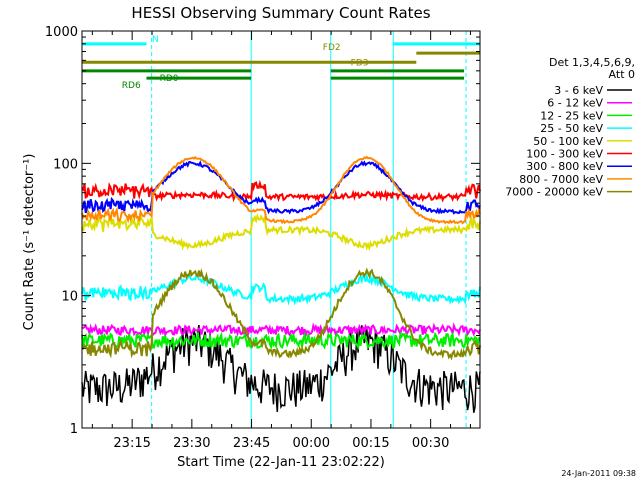 The width and height of the screenshot is (640, 480). Describe the element at coordinates (281, 462) in the screenshot. I see `x-axis-label: Start Time (22-Jan-11 23:02:22)` at that location.